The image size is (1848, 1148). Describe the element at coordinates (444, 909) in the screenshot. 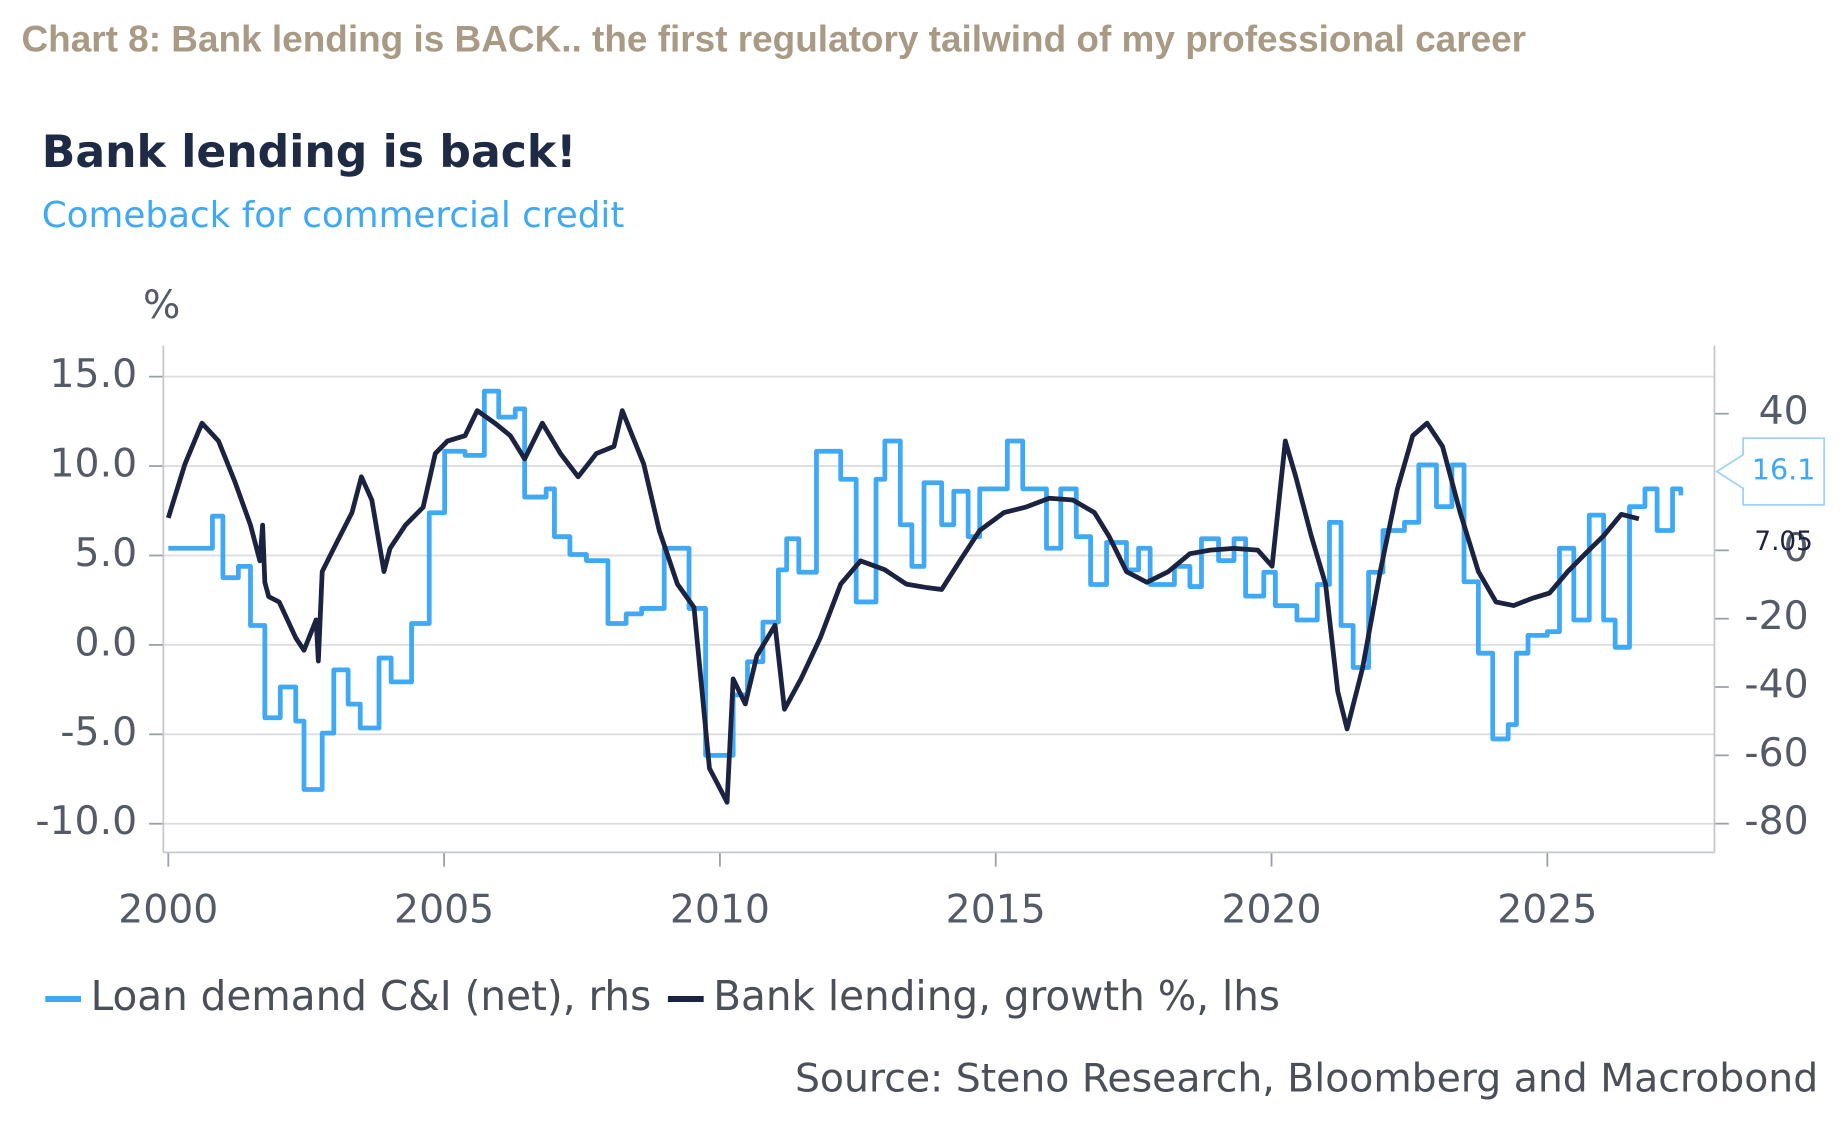

I see `x-tick-label: 2005` at that location.